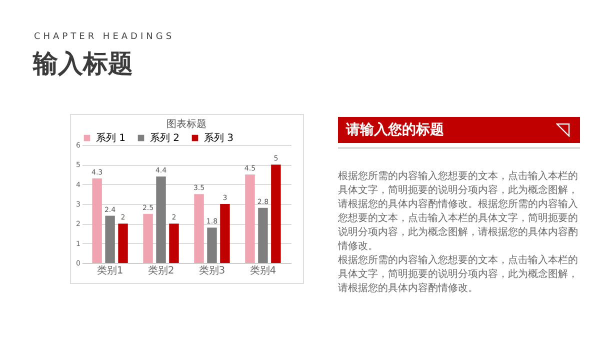 This screenshot has height=338, width=600. What do you see at coordinates (165, 138) in the screenshot?
I see `legend-label: 系列 2` at bounding box center [165, 138].